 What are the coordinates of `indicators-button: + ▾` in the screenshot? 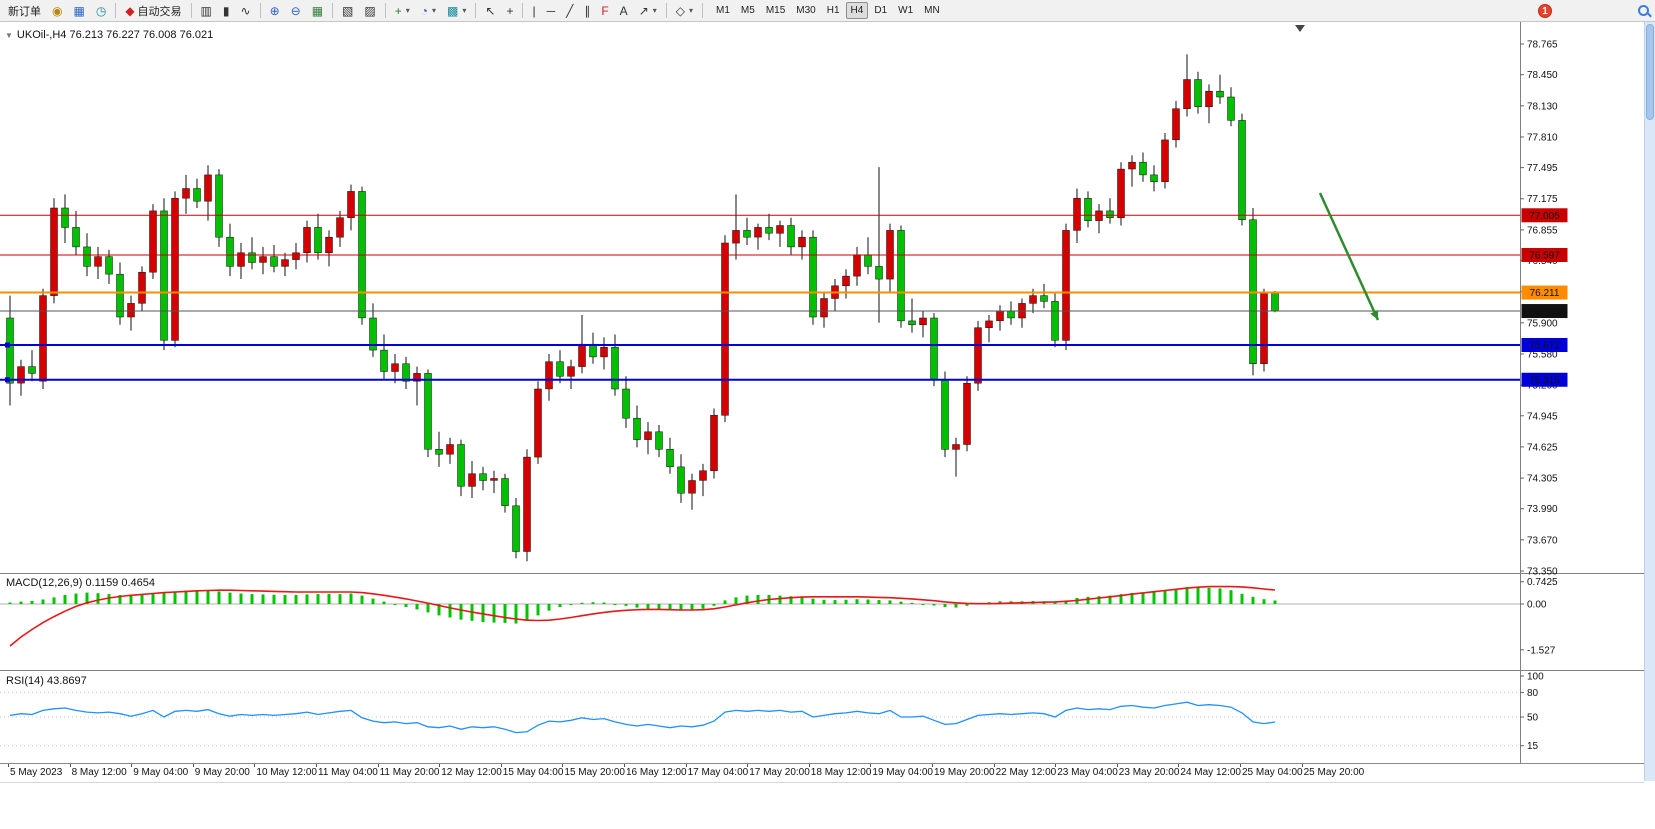 It's located at (402, 11).